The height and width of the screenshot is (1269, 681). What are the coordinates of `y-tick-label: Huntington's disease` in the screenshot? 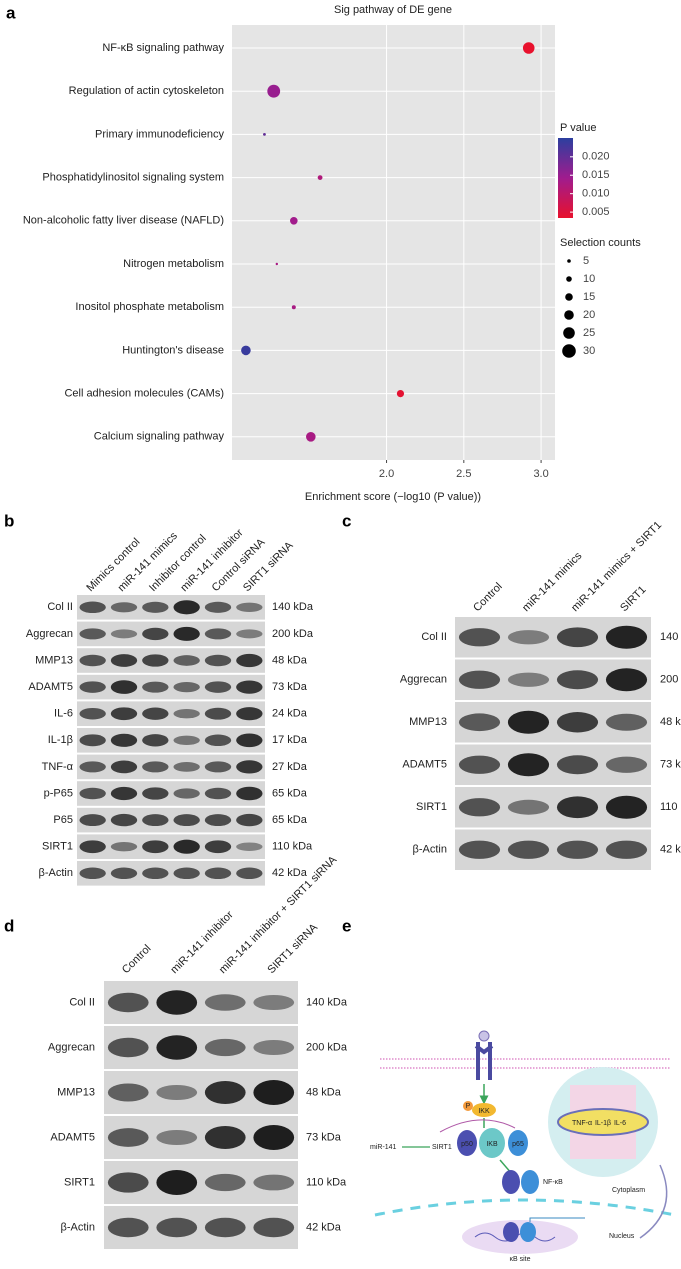 It's located at (173, 350).